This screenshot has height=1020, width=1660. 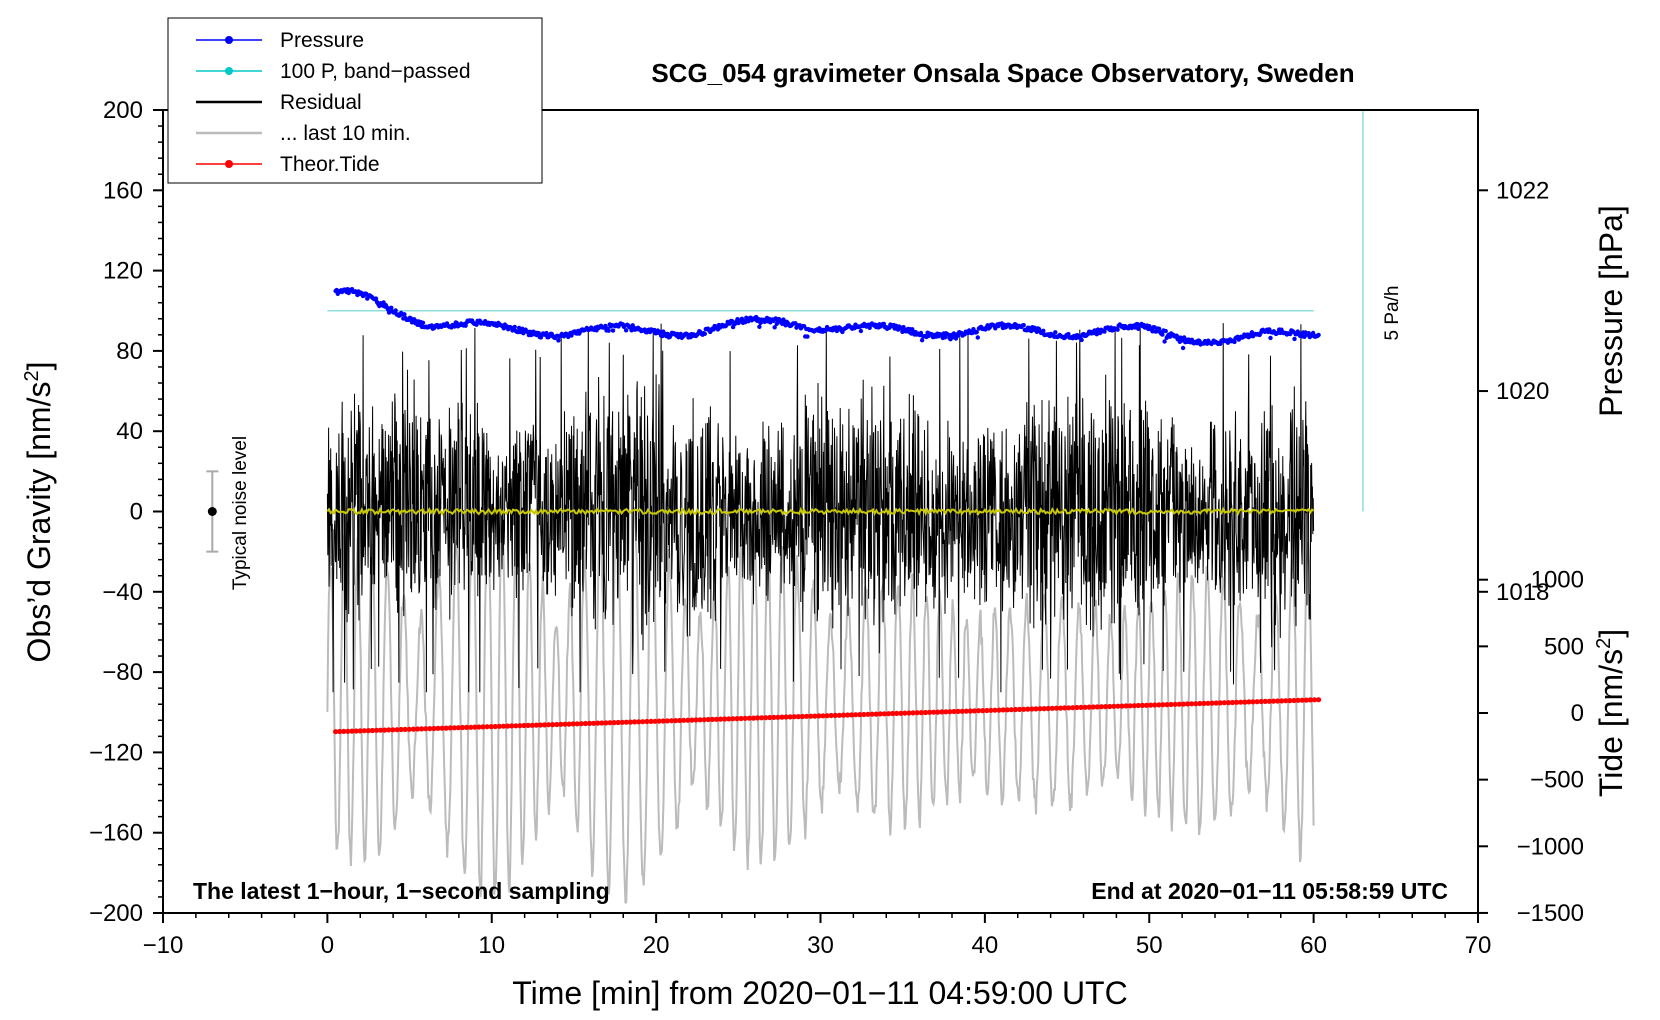 What do you see at coordinates (355, 100) in the screenshot?
I see `legend-box` at bounding box center [355, 100].